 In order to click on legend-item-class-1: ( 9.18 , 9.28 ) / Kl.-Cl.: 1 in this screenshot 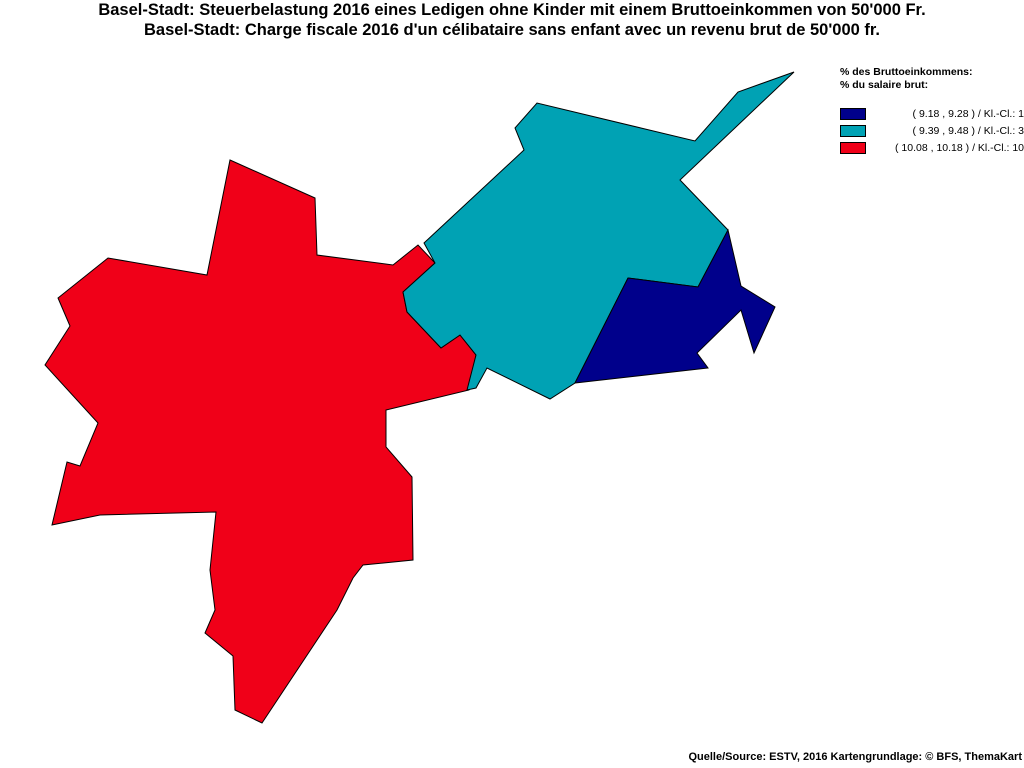, I will do `click(932, 114)`.